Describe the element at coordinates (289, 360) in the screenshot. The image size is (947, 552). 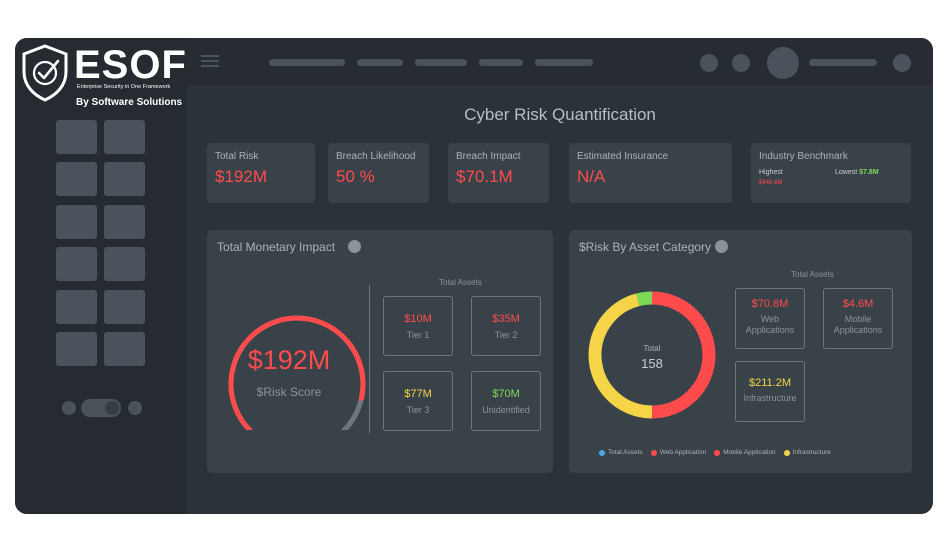
I see `gauge-value: $192M` at that location.